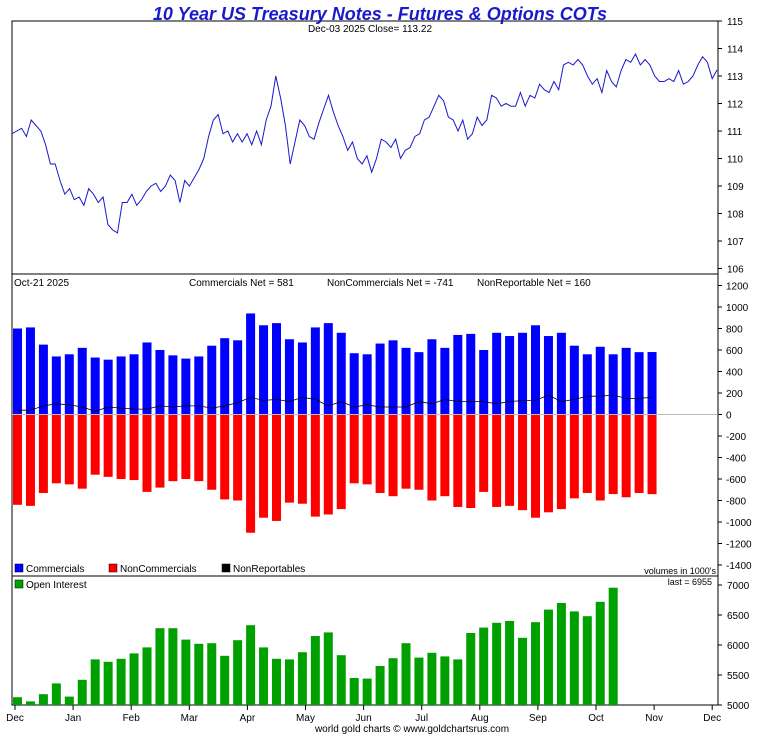 This screenshot has width=760, height=740. What do you see at coordinates (248, 718) in the screenshot?
I see `month-label: Apr` at bounding box center [248, 718].